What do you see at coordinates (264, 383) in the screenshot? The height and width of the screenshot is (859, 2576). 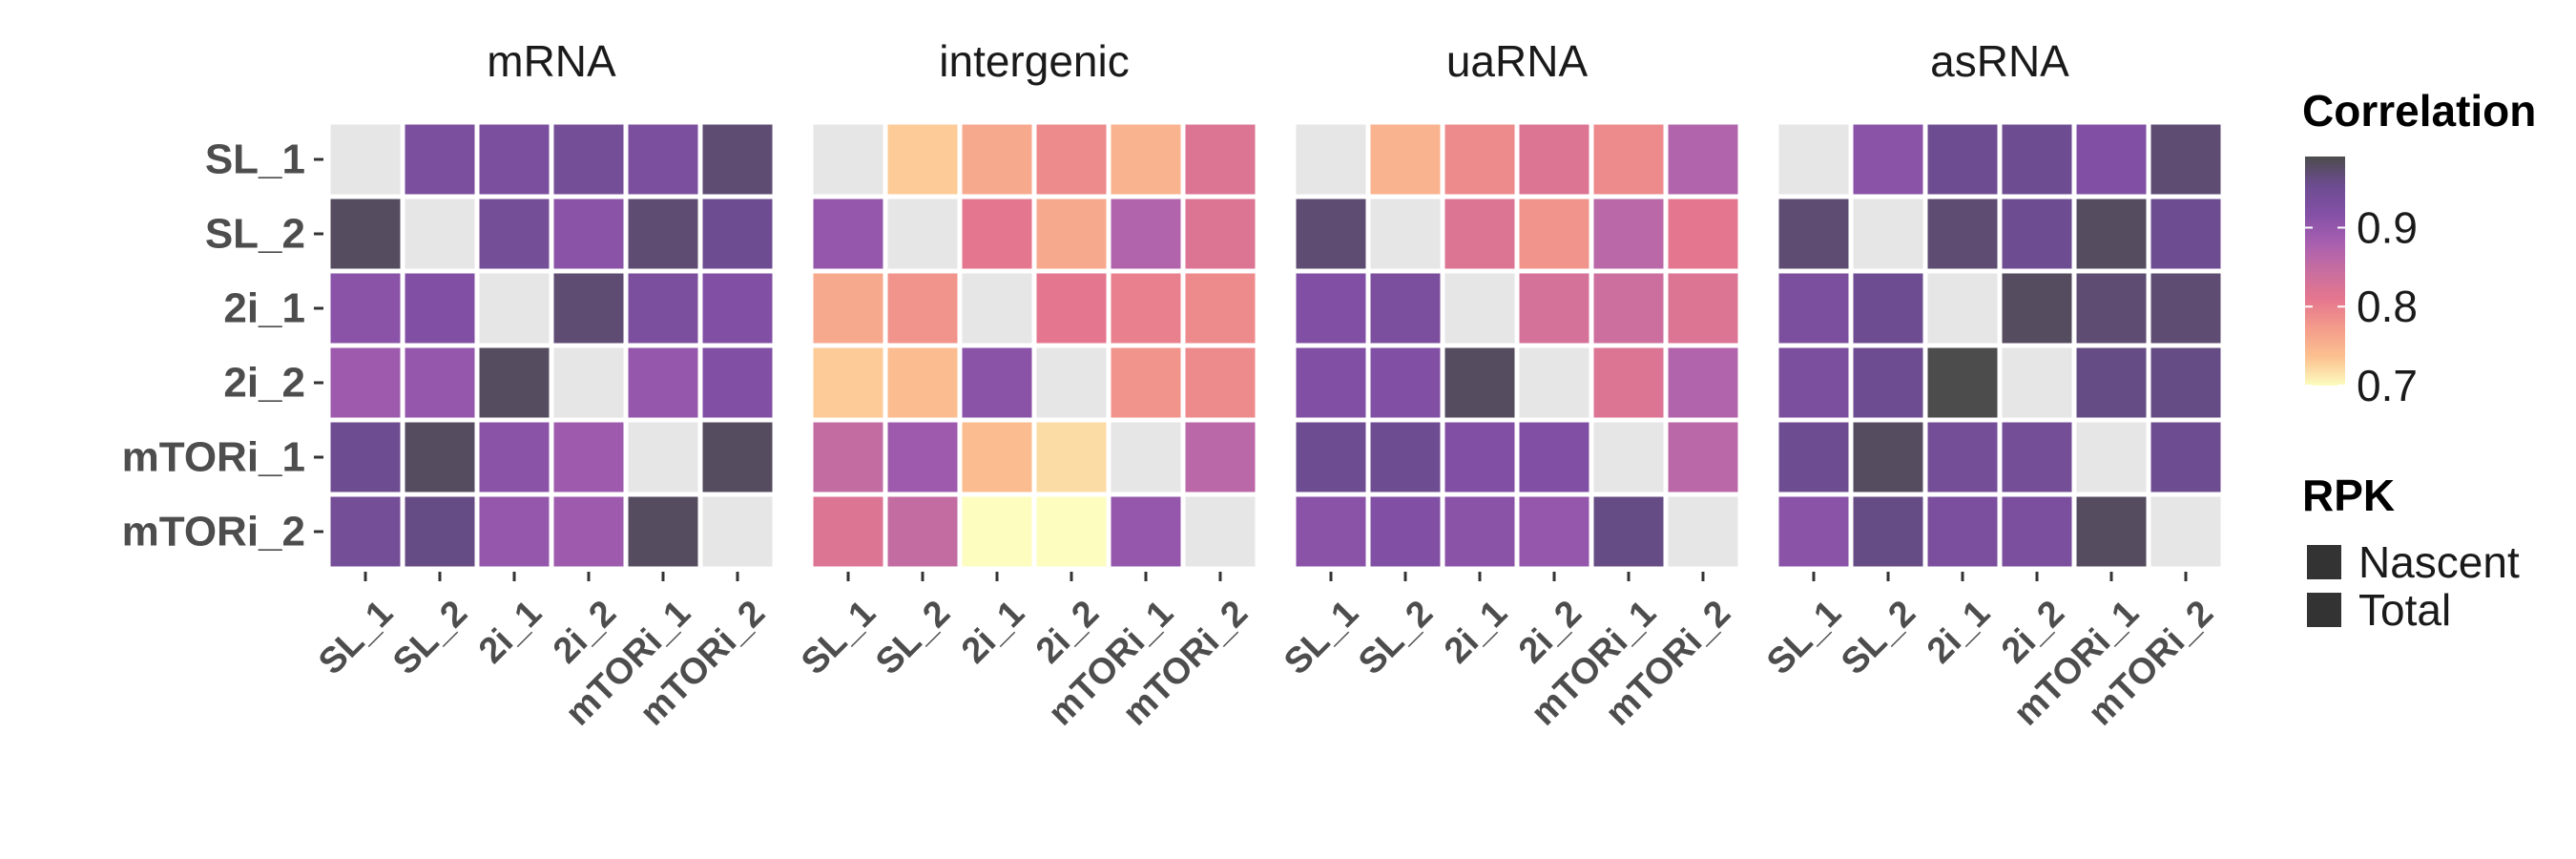 I see `y-tick-label: 2i_2` at bounding box center [264, 383].